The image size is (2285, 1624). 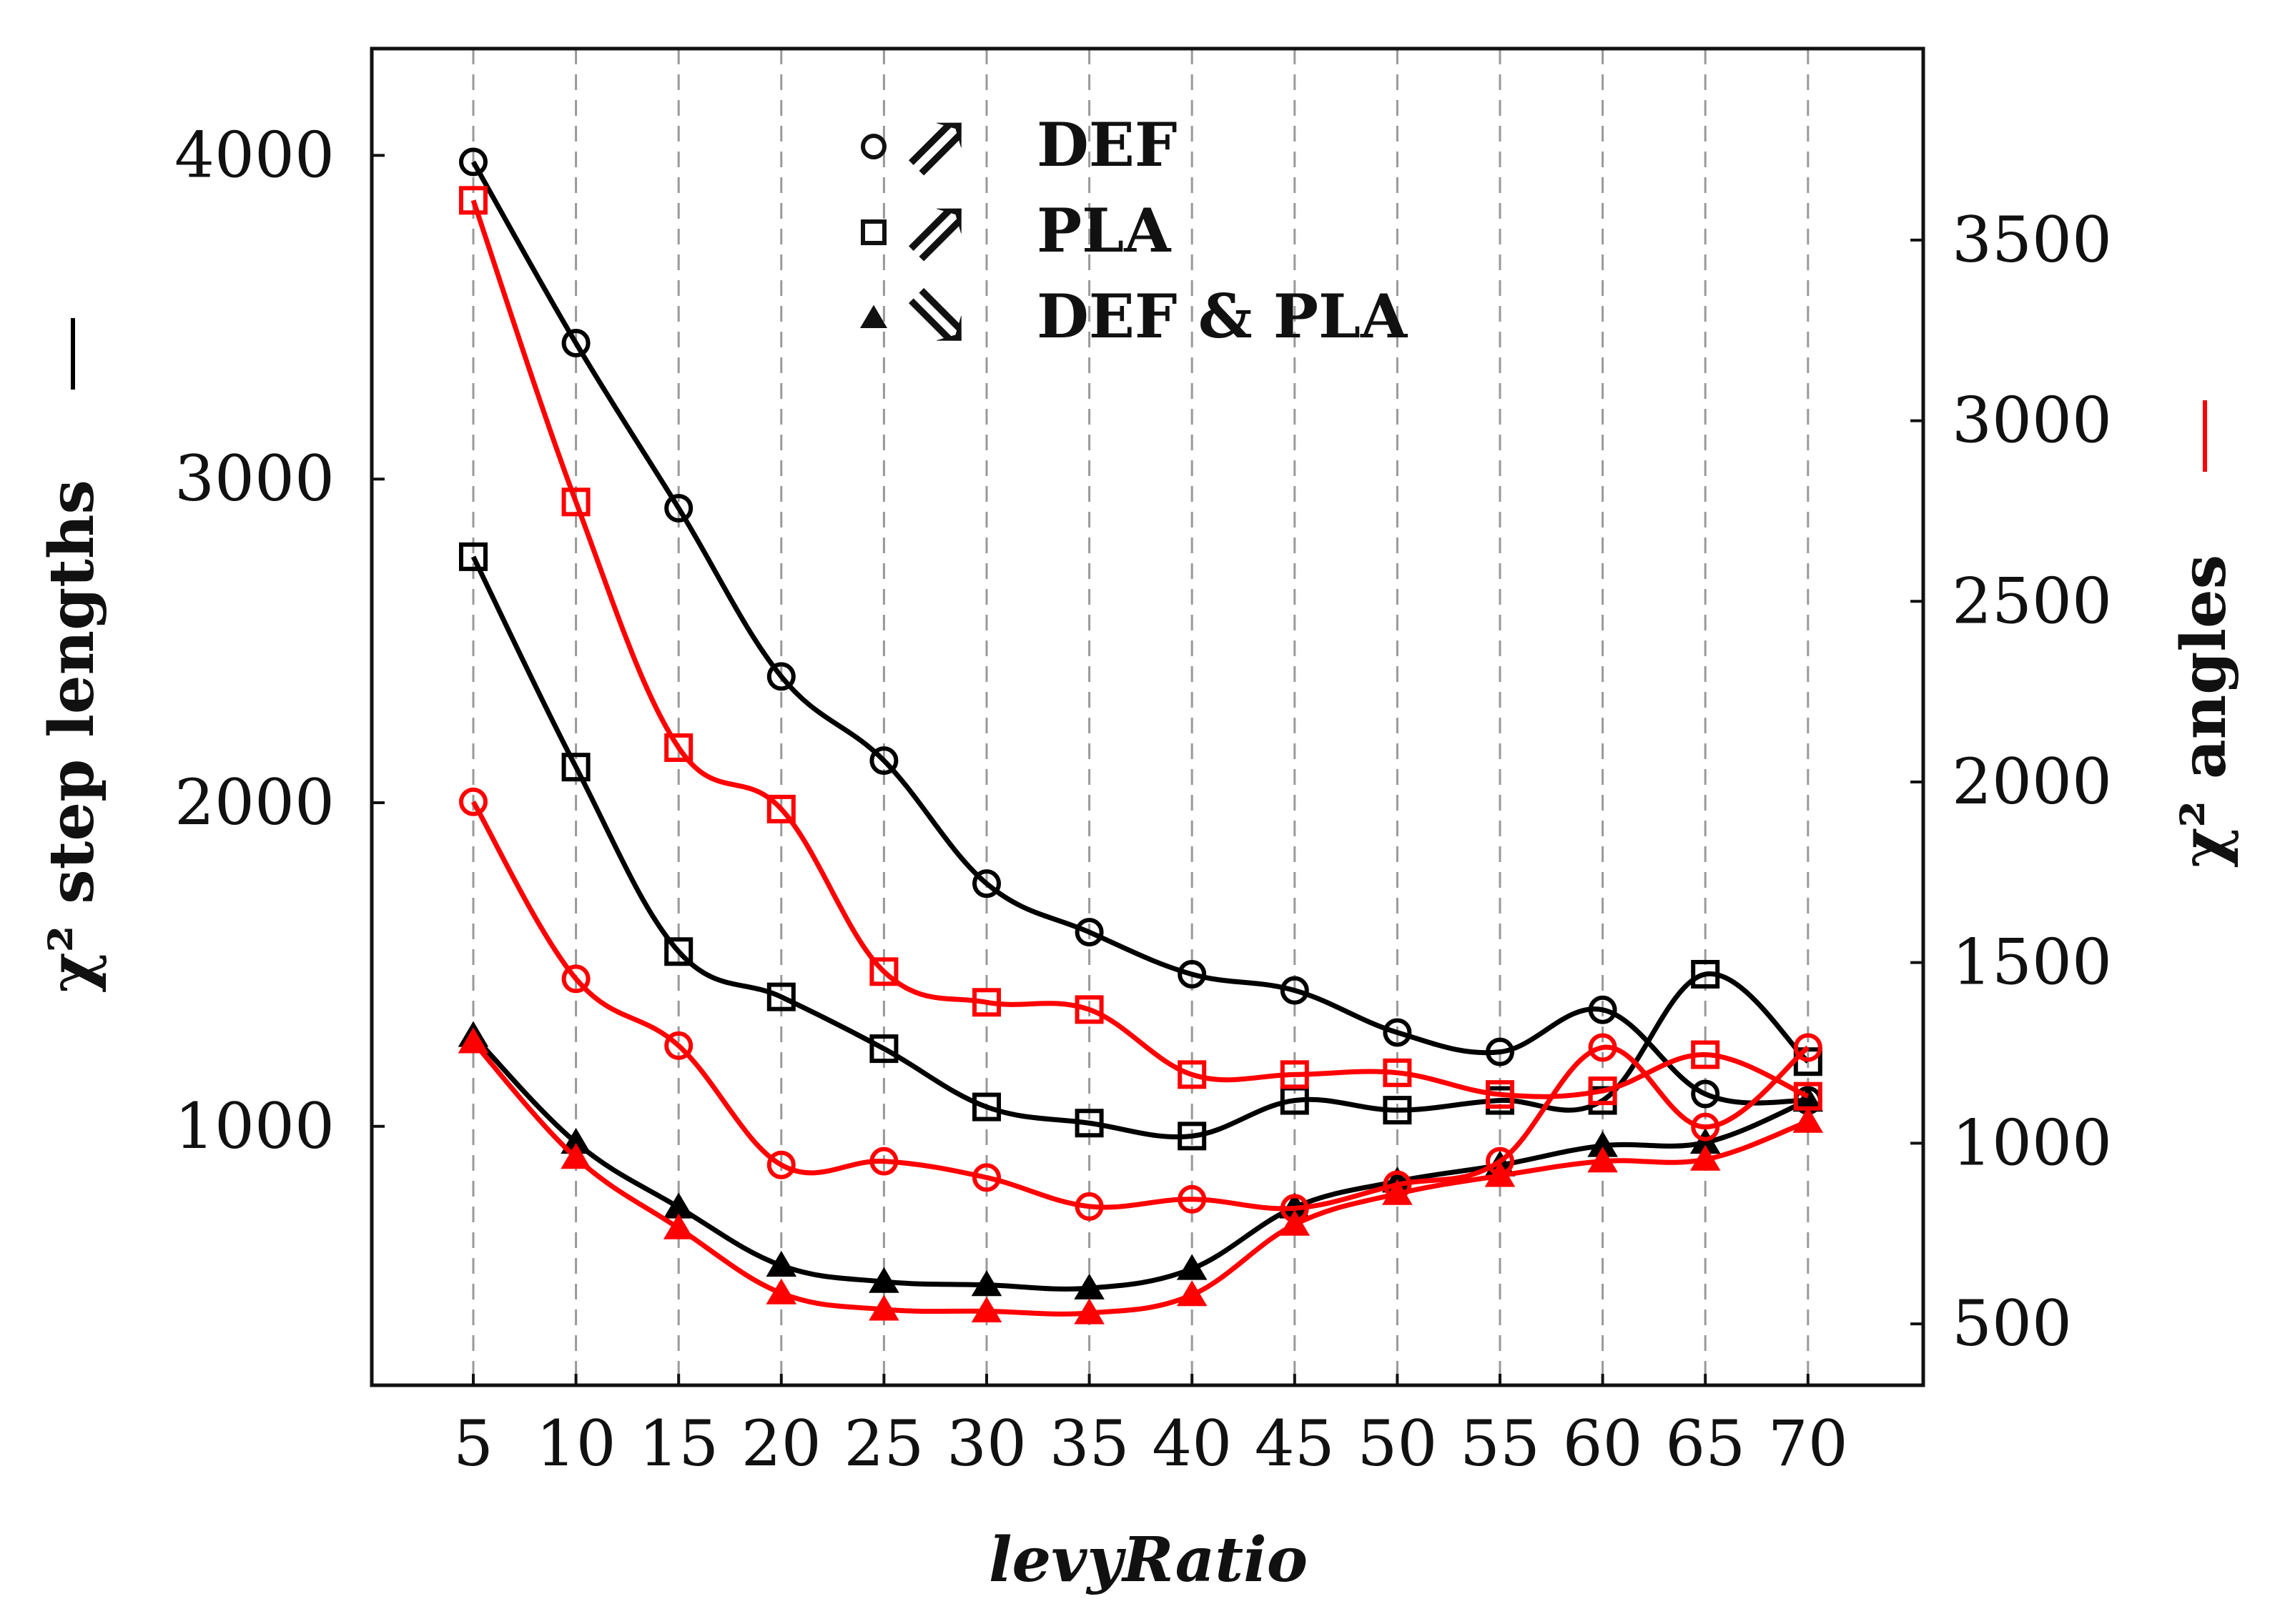 What do you see at coordinates (1808, 1444) in the screenshot?
I see `x-tick-label: 70` at bounding box center [1808, 1444].